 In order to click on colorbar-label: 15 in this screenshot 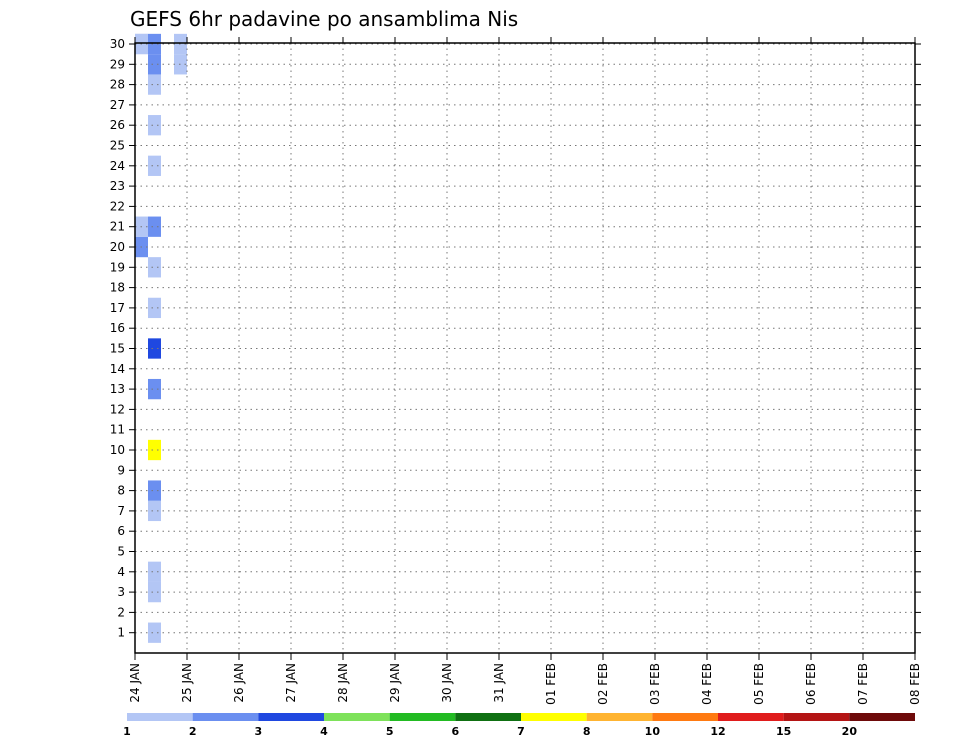, I will do `click(783, 731)`.